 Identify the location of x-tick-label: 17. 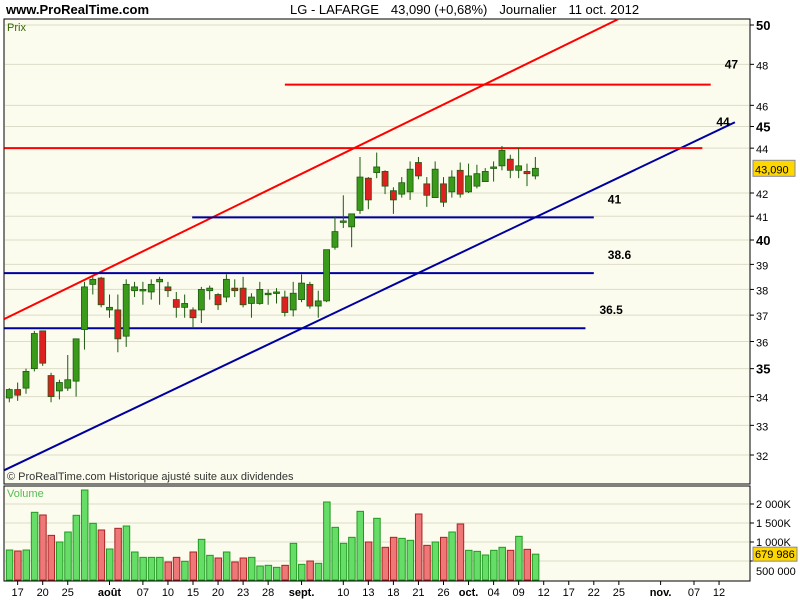
(18, 593).